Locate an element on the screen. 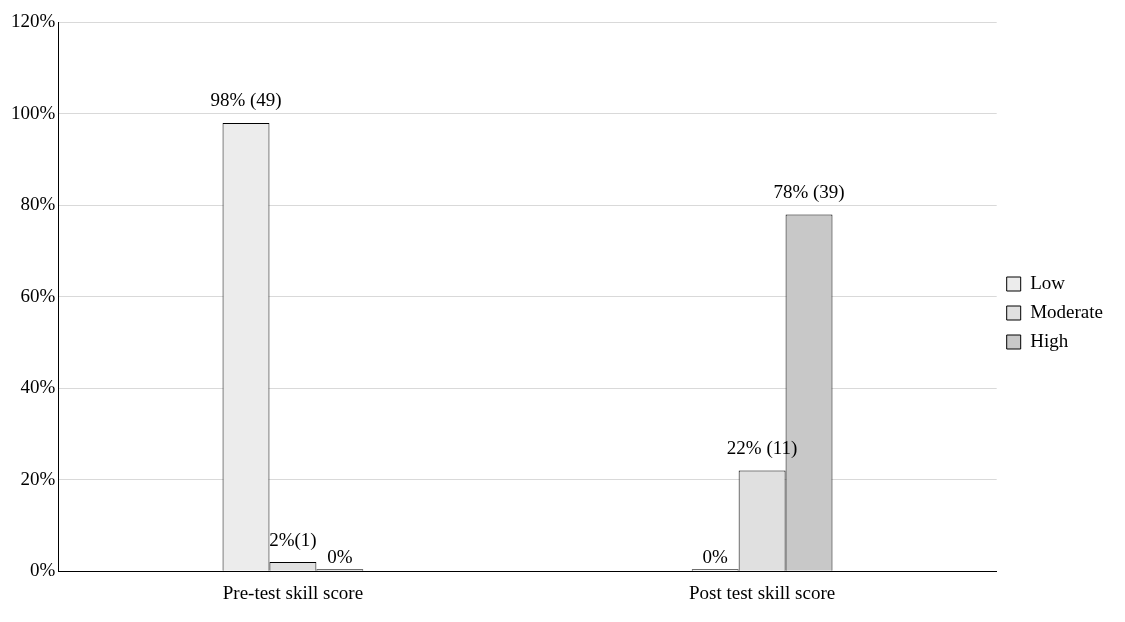  data-label: 2%(1) is located at coordinates (293, 539).